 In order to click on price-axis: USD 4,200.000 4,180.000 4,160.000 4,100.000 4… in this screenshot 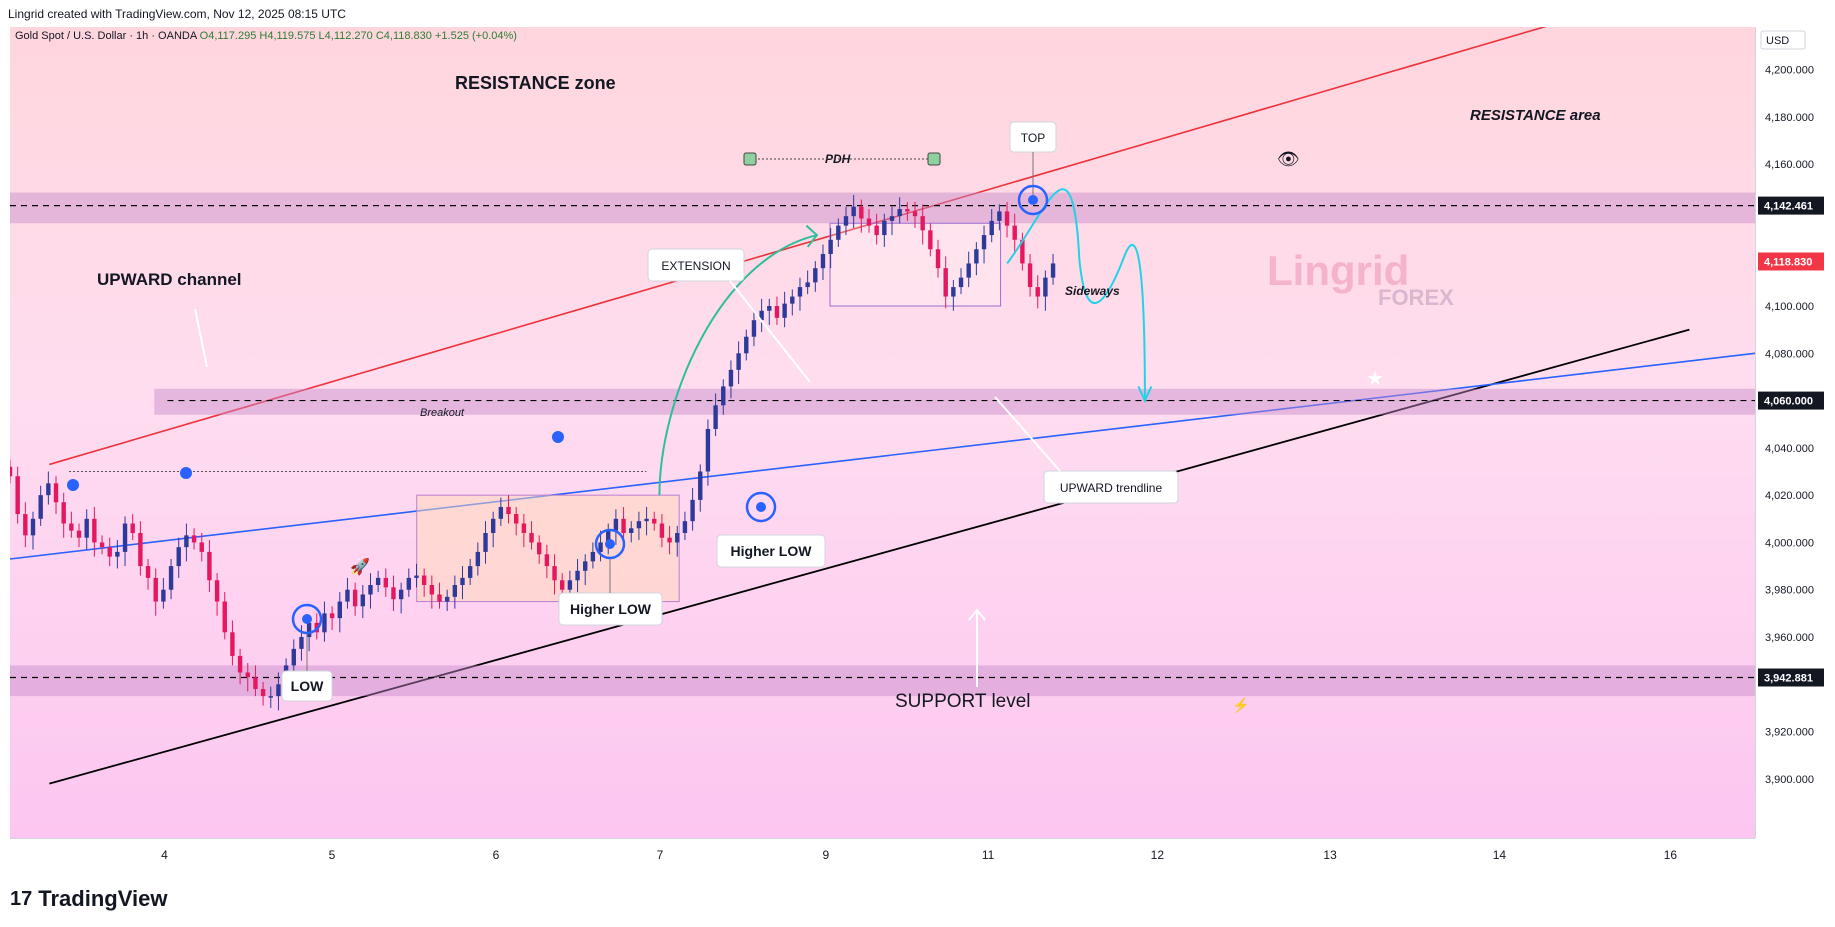, I will do `click(1790, 432)`.